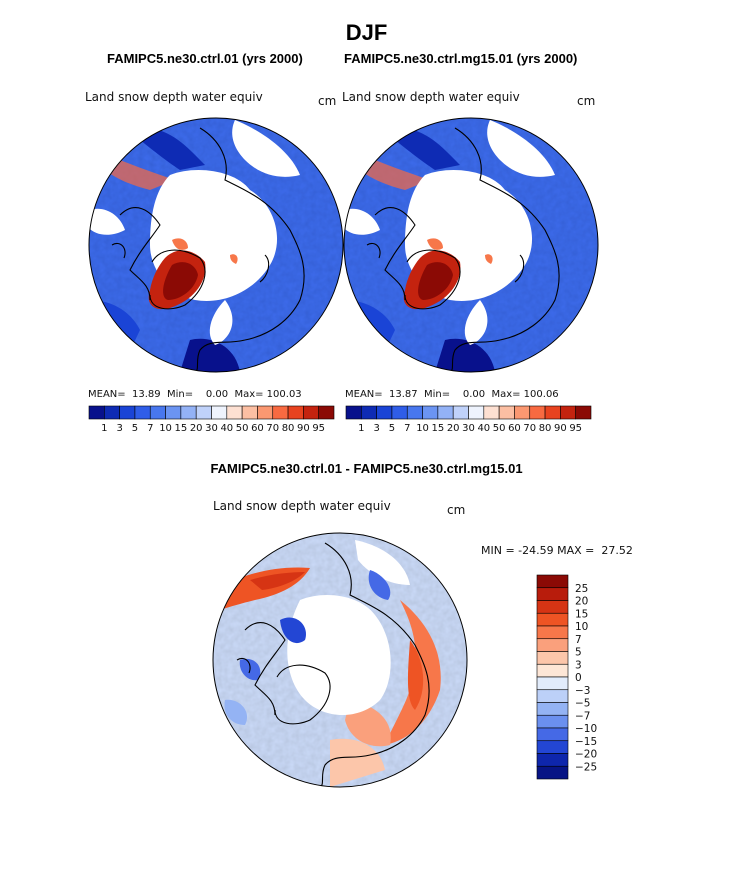  What do you see at coordinates (499, 428) in the screenshot?
I see `right-colorbar-tick-label: 50` at bounding box center [499, 428].